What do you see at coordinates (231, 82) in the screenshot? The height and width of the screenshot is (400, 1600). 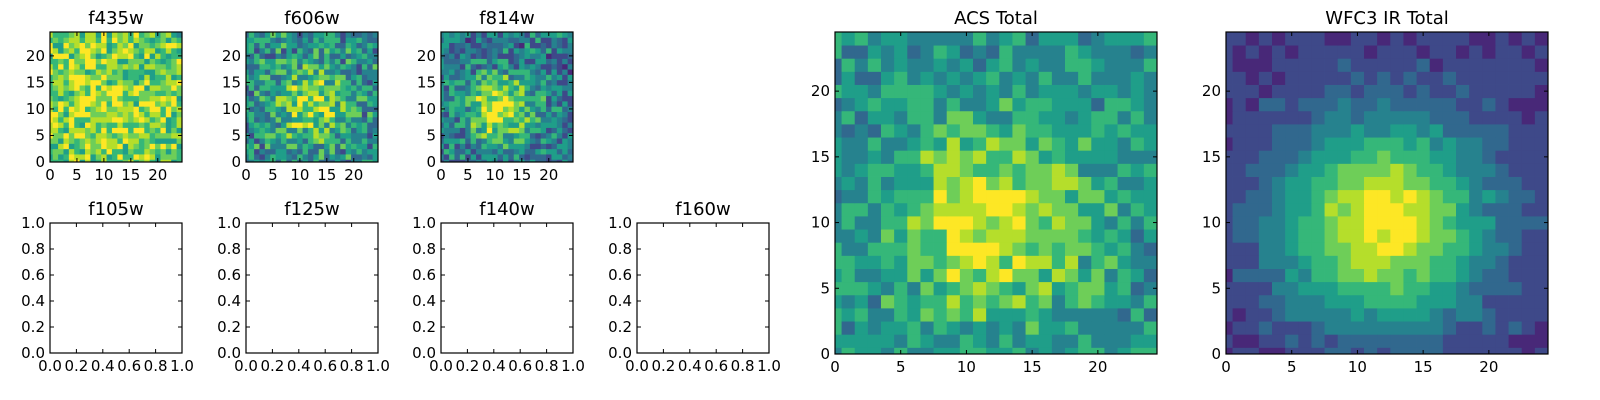 I see `y-tick-label: 15` at bounding box center [231, 82].